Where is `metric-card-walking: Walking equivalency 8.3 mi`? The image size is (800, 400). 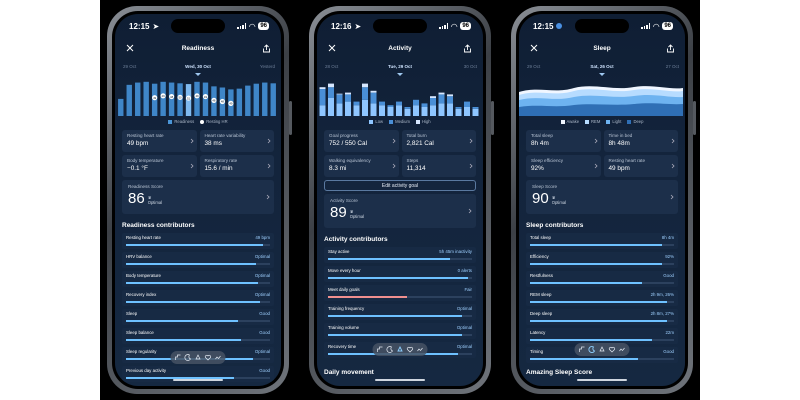 metric-card-walking: Walking equivalency 8.3 mi is located at coordinates (361, 166).